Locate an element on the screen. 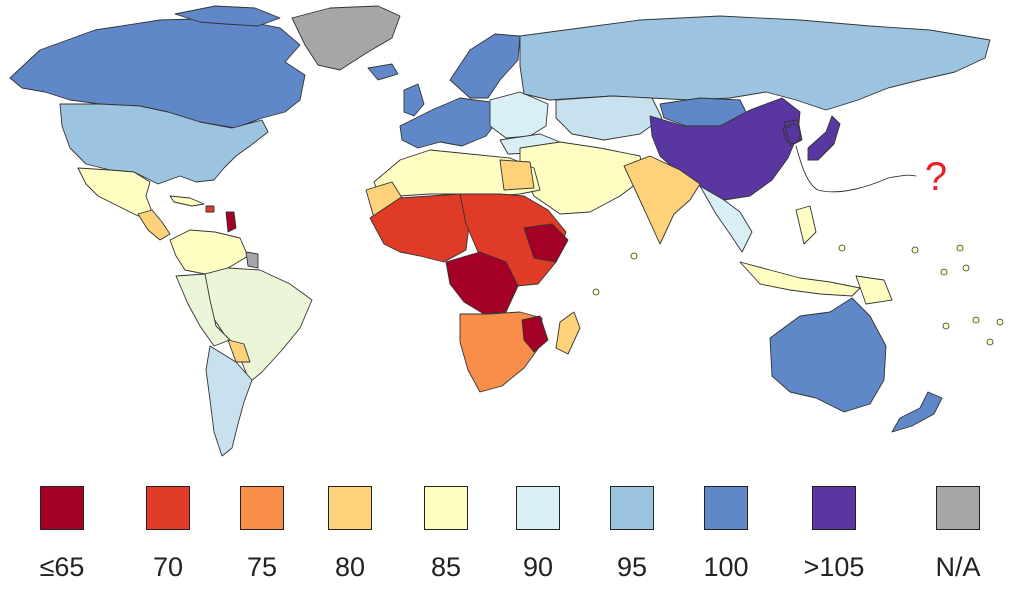 The height and width of the screenshot is (604, 1024). region-sahel-east-africa is located at coordinates (513, 240).